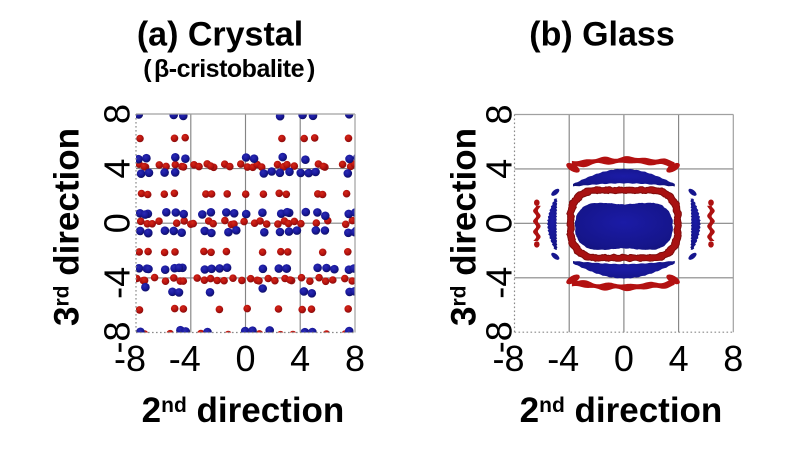  I want to click on svg-text: (b) Glass, so click(601, 35).